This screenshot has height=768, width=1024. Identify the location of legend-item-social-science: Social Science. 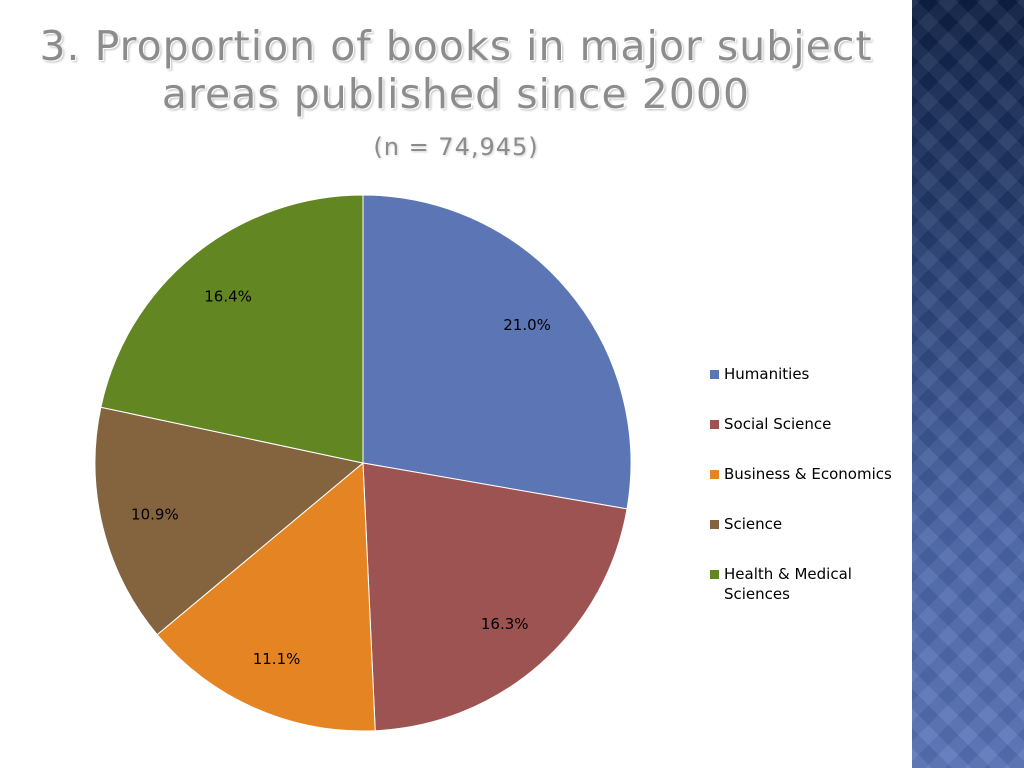
(810, 424).